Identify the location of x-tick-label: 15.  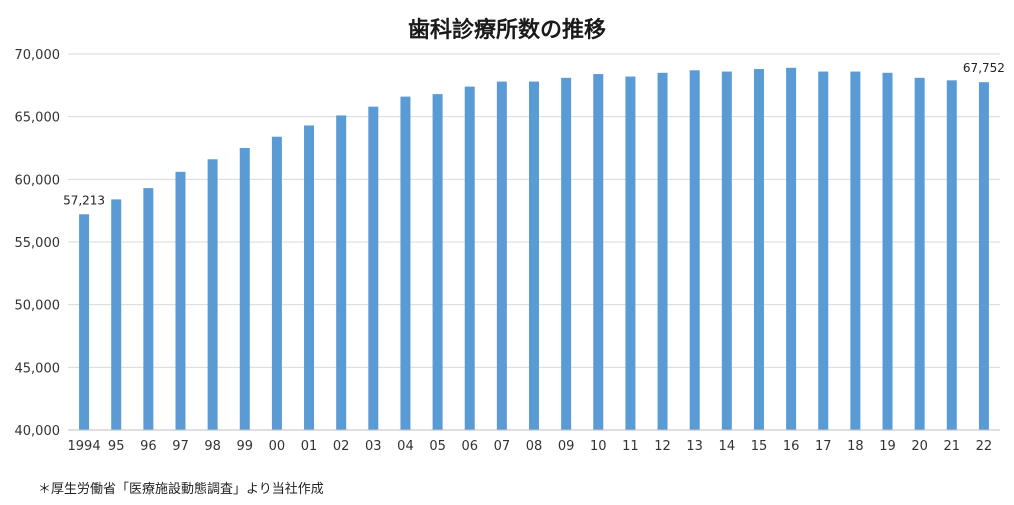
(759, 446).